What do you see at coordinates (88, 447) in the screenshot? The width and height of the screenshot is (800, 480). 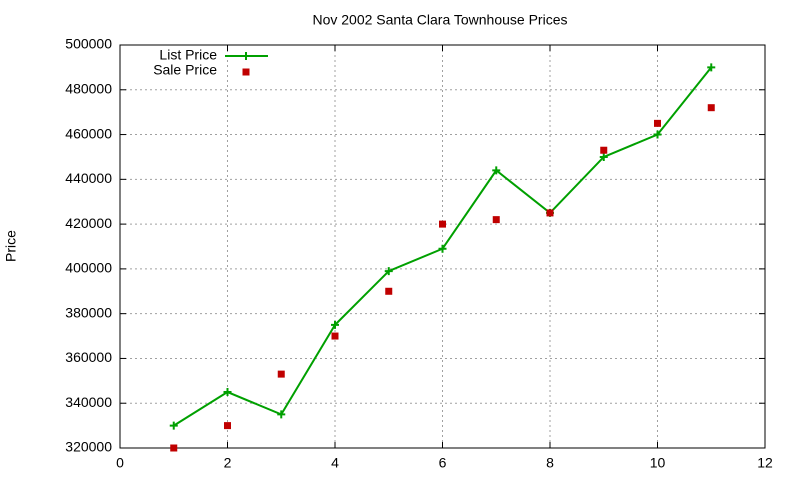 I see `y-tick-label: 320000` at bounding box center [88, 447].